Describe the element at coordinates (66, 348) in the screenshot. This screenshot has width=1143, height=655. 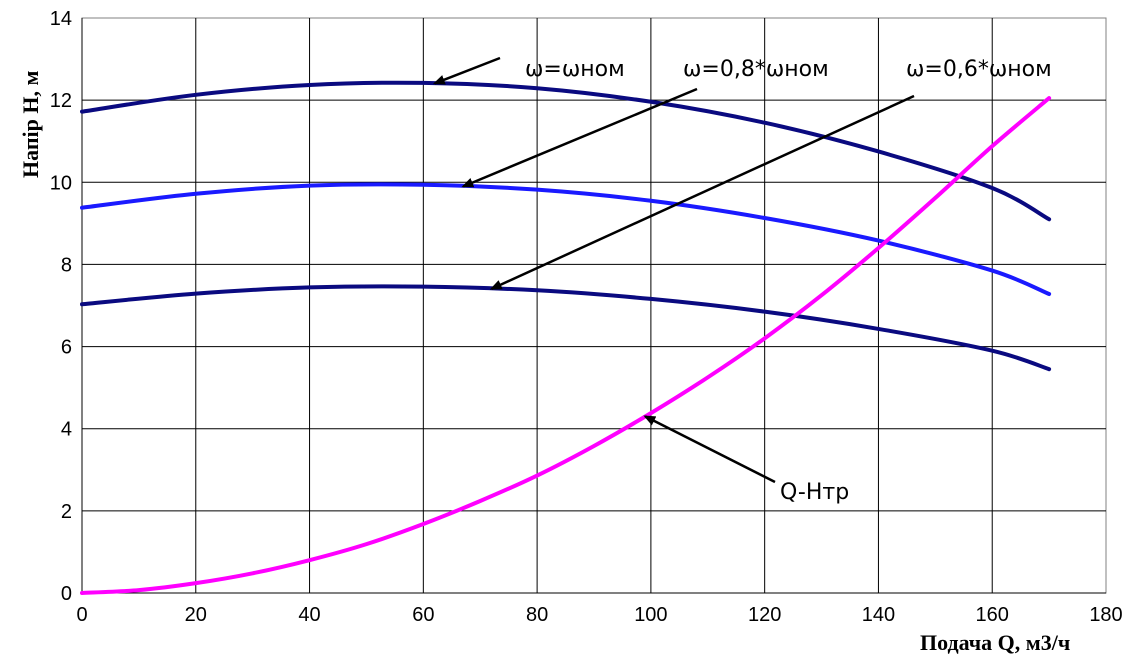
I see `y-tick-label: 6` at that location.